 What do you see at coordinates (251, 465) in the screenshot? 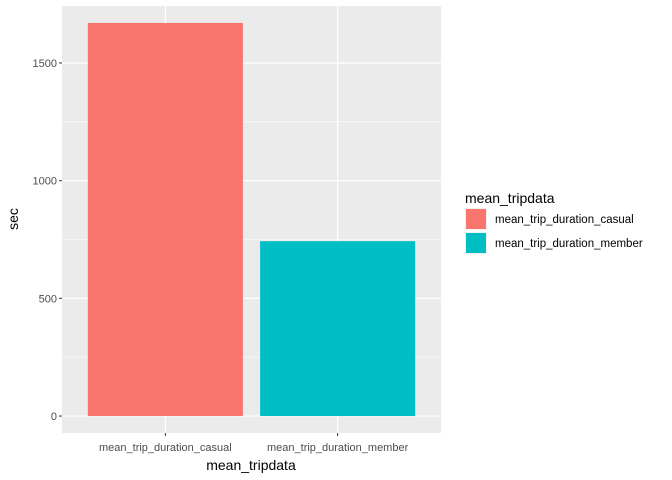
I see `x-axis-title: mean_tripdata` at bounding box center [251, 465].